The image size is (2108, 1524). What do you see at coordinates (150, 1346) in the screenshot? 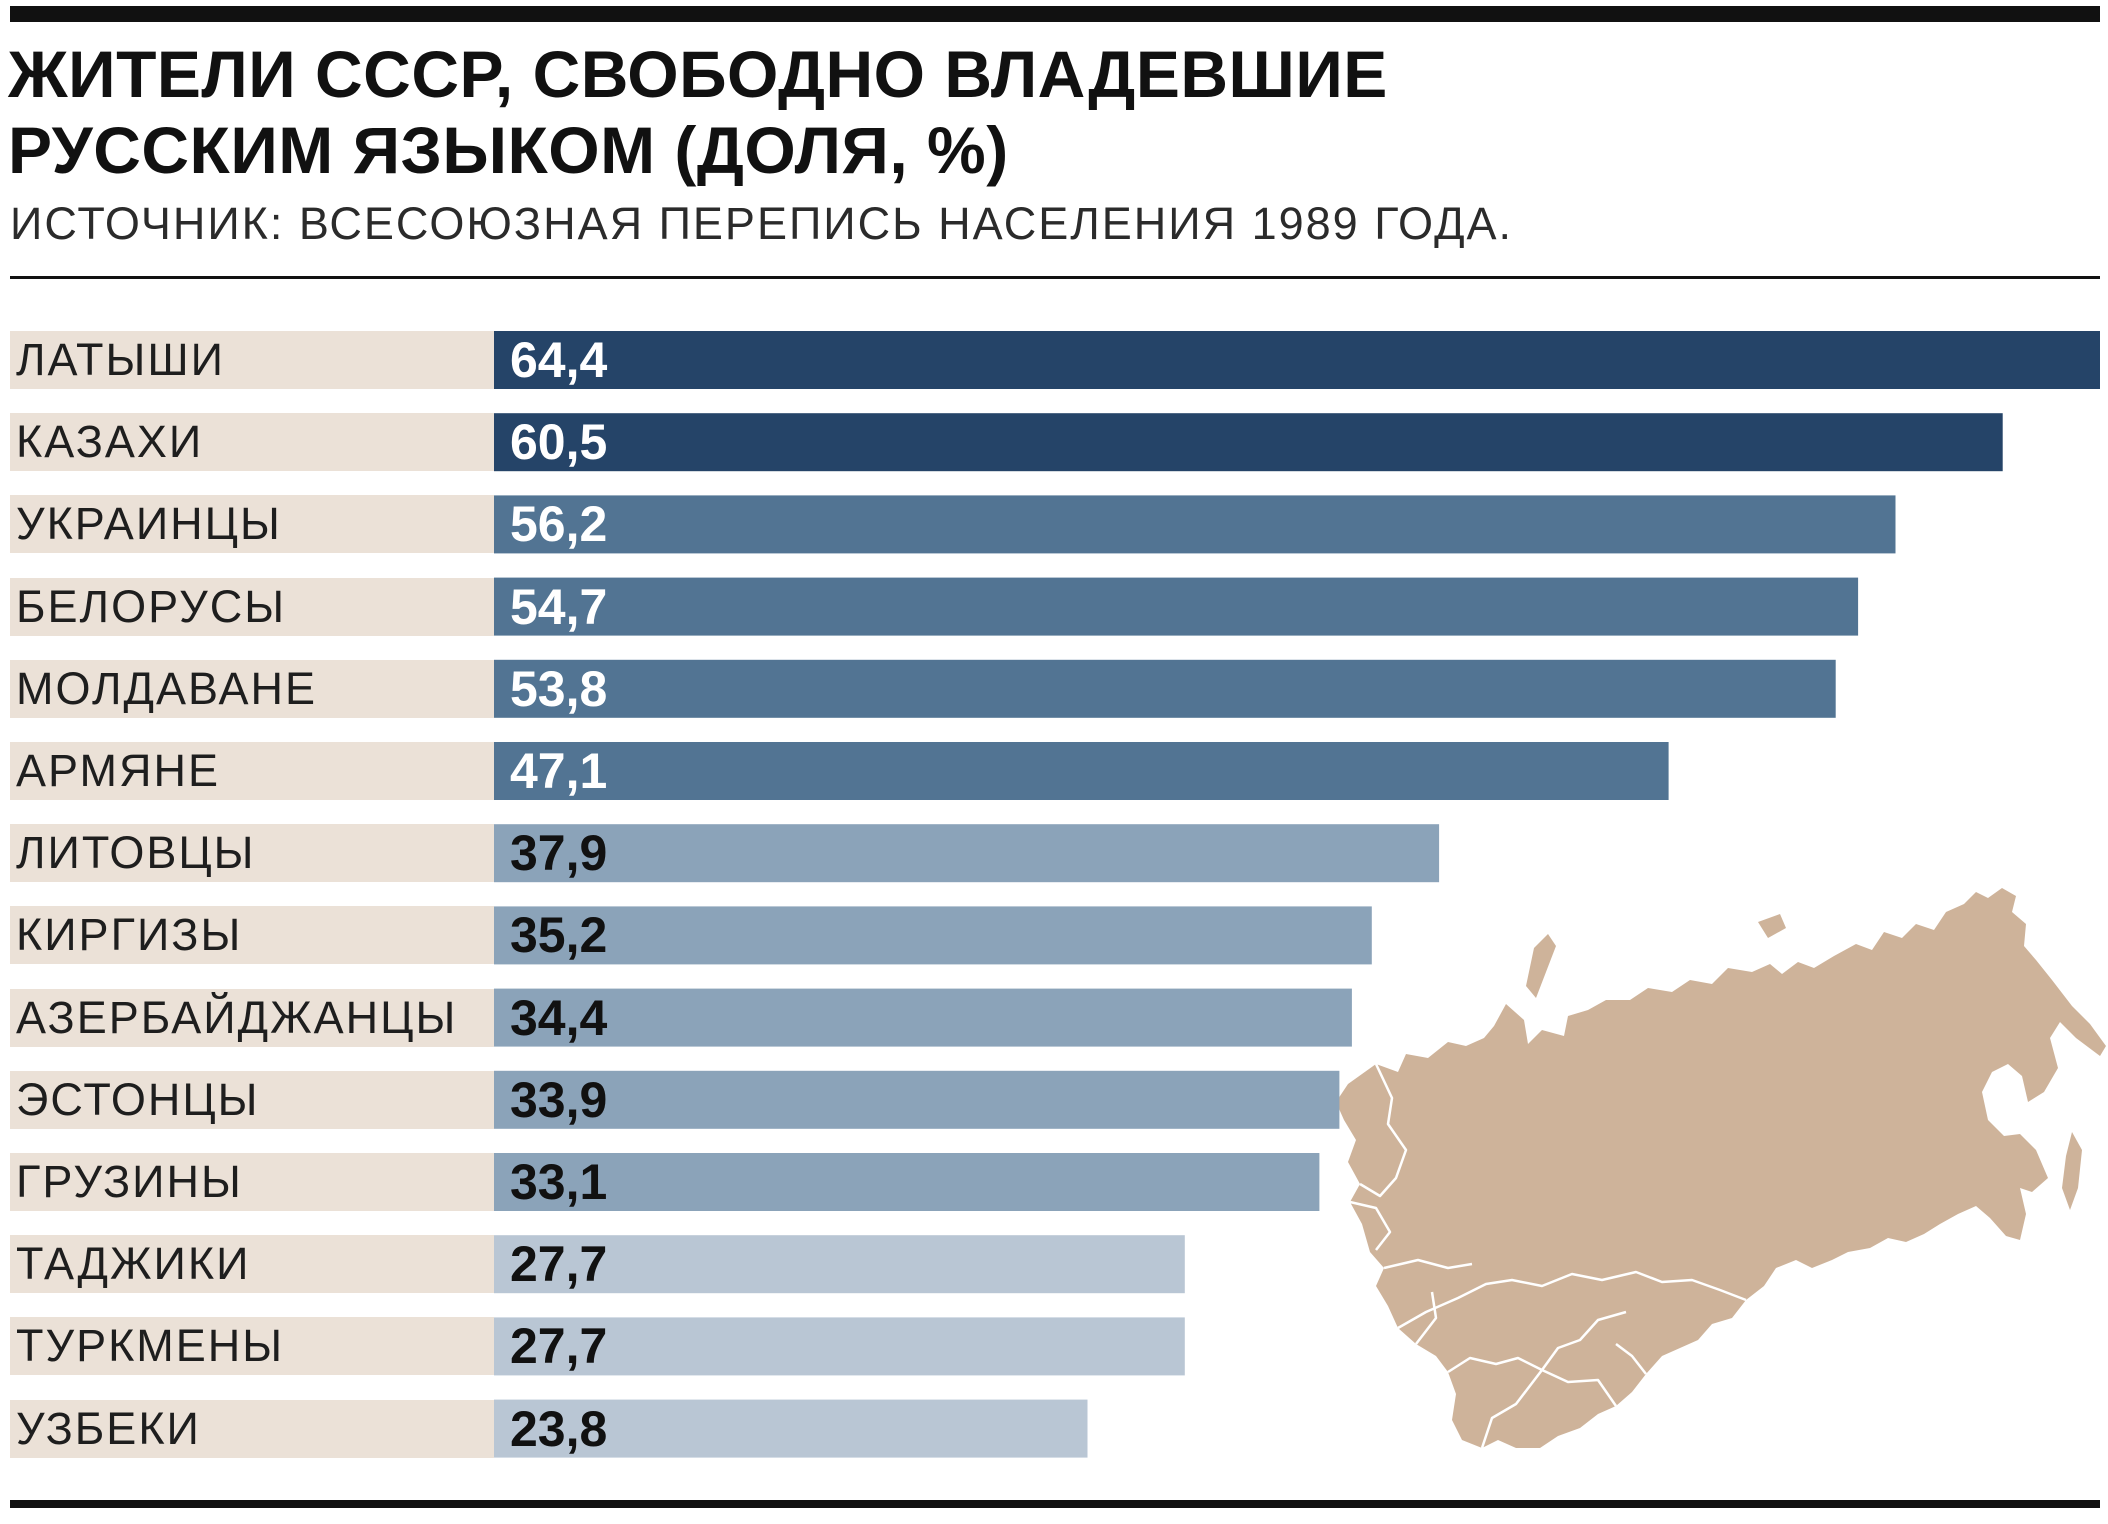
I see `category-label: ТУРКМЕНЫ` at bounding box center [150, 1346].